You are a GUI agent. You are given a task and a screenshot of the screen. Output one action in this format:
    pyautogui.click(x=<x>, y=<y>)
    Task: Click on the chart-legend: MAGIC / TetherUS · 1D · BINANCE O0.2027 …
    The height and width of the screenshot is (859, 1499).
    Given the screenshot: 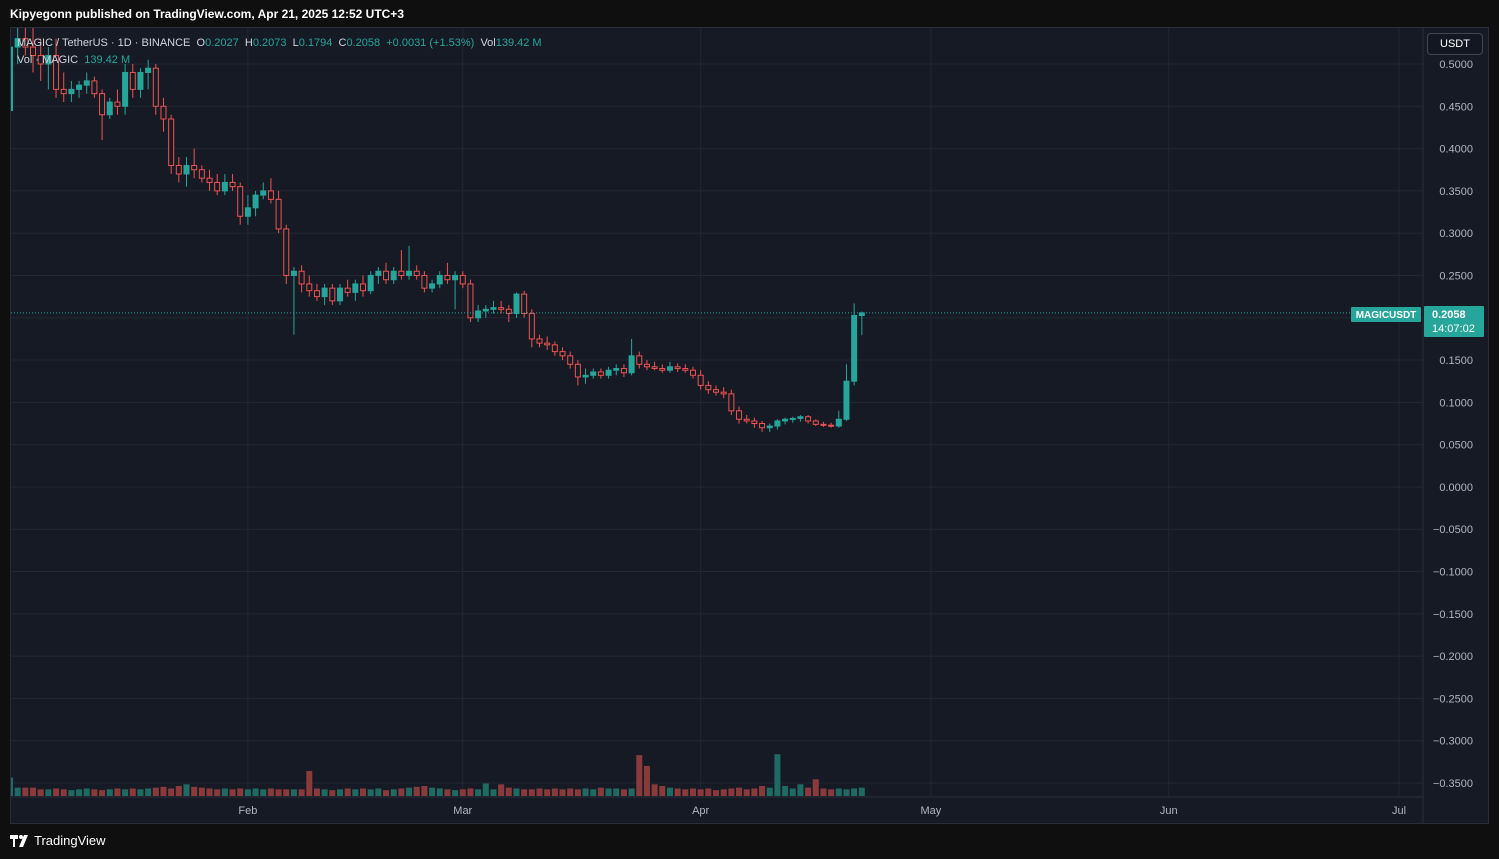 What is the action you would take?
    pyautogui.click(x=279, y=52)
    